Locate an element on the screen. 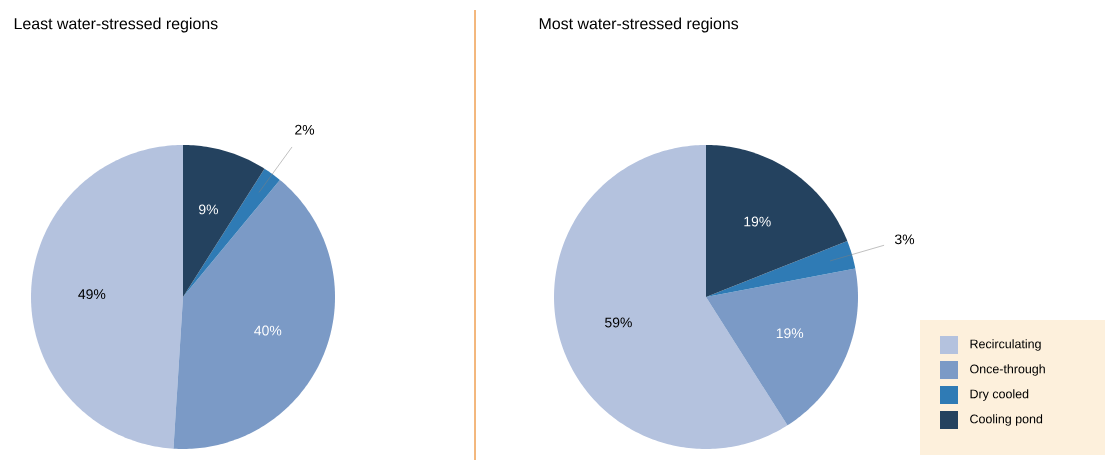  chart-title: Most water-stressed regions is located at coordinates (639, 25).